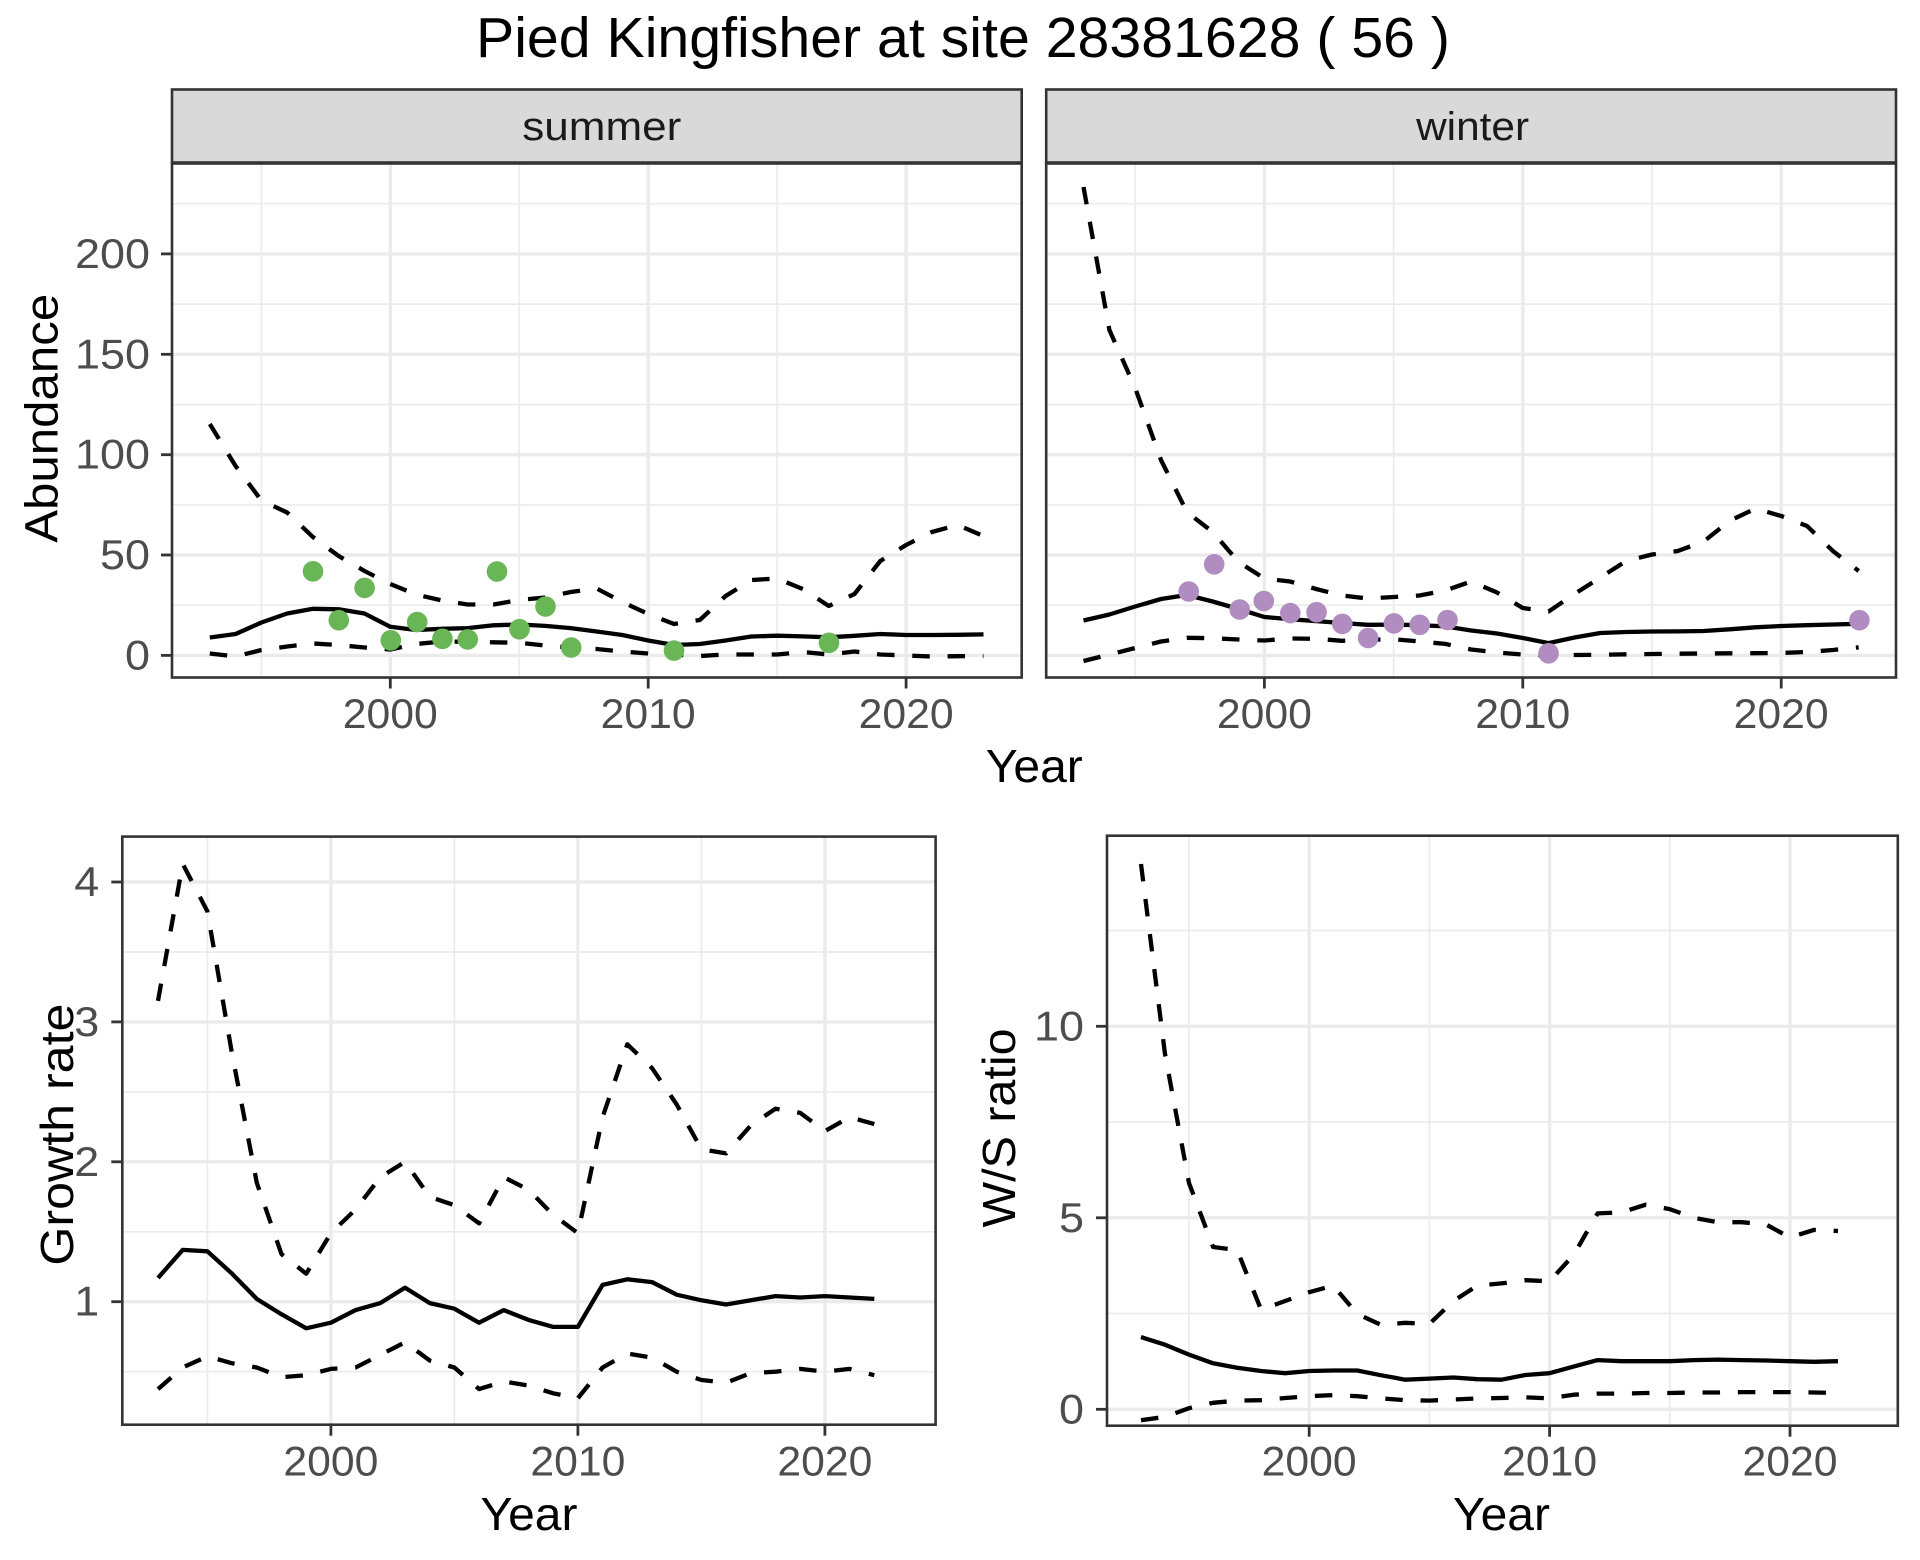 The width and height of the screenshot is (1920, 1560). What do you see at coordinates (112, 353) in the screenshot?
I see `svg-text: 150` at bounding box center [112, 353].